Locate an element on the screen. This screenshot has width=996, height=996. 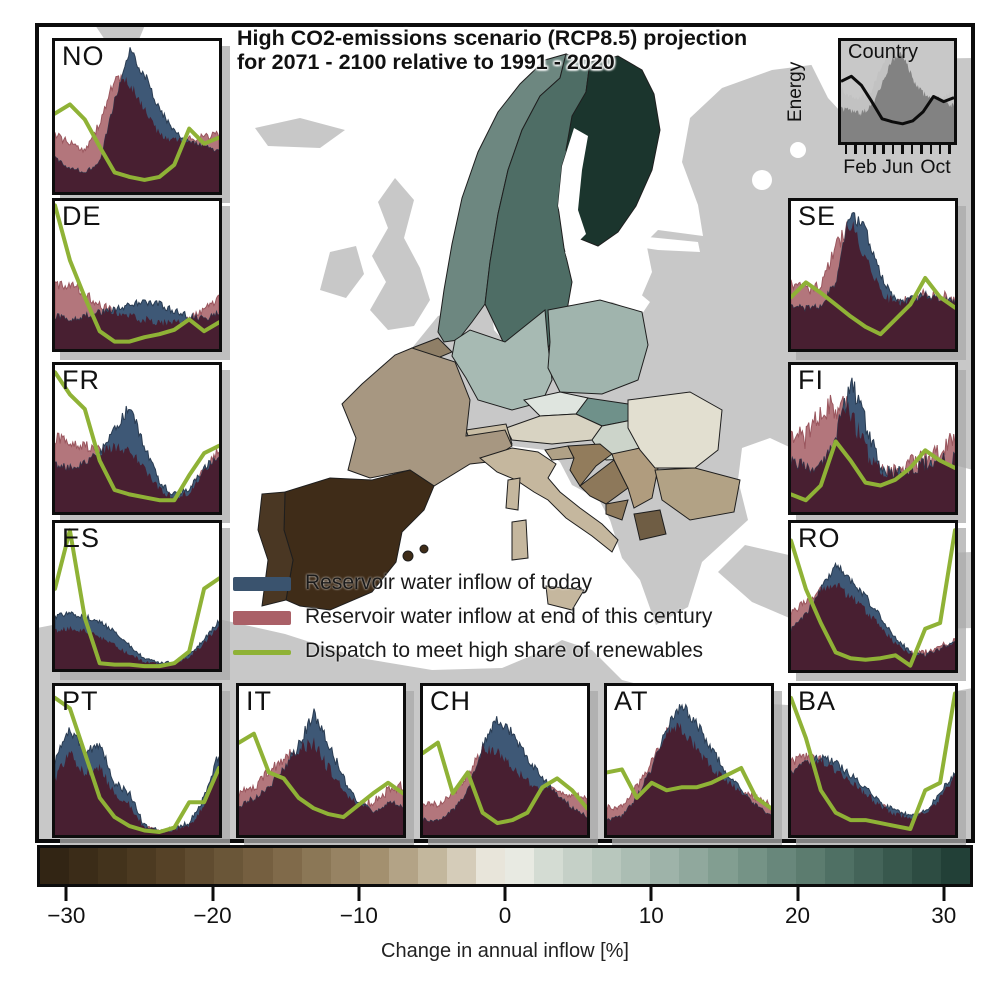
map-country-ba is located at coordinates (604, 482).